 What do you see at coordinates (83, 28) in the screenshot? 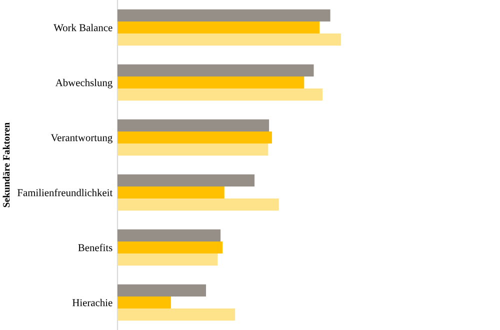
I see `y-tick-label: Work Balance` at bounding box center [83, 28].